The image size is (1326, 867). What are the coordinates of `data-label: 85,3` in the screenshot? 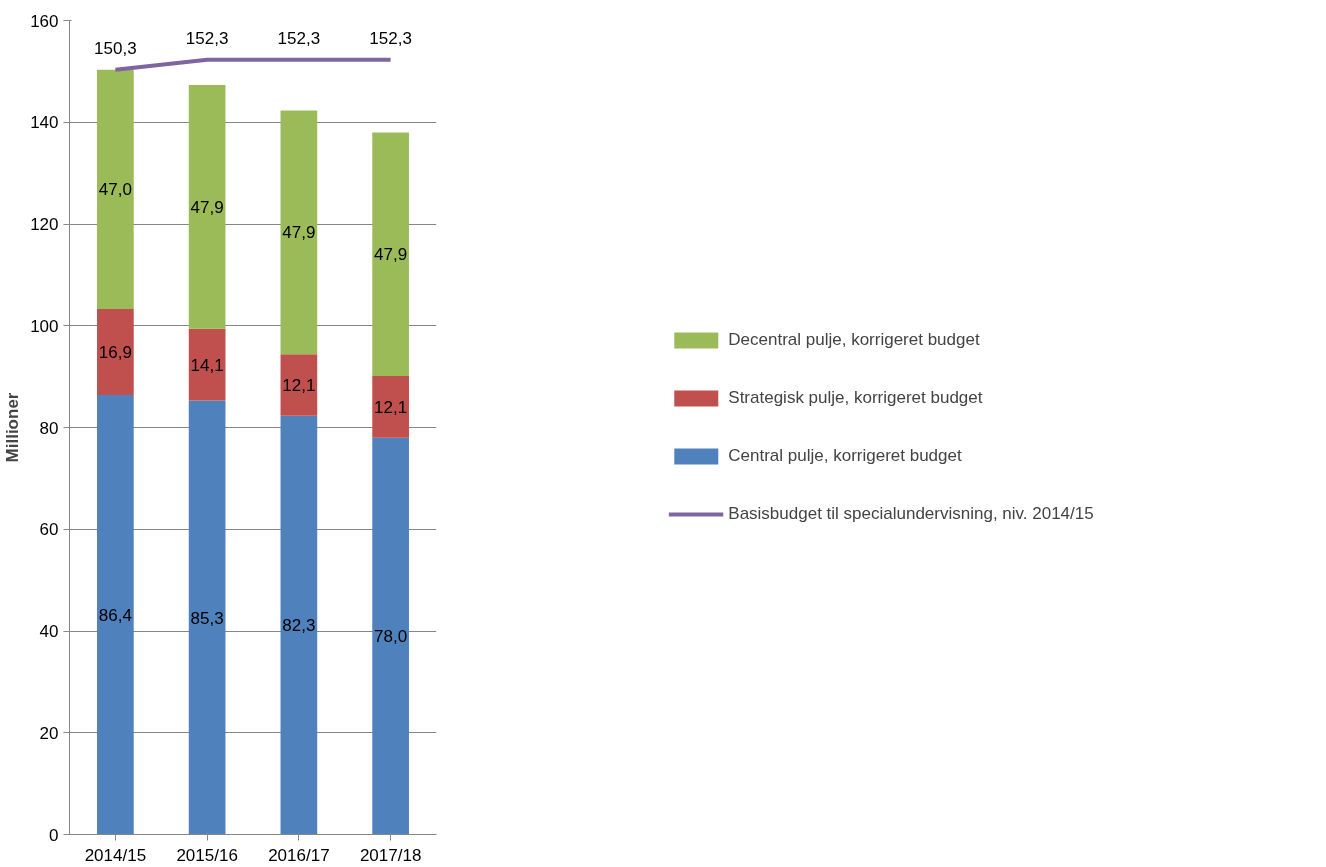 It's located at (207, 618).